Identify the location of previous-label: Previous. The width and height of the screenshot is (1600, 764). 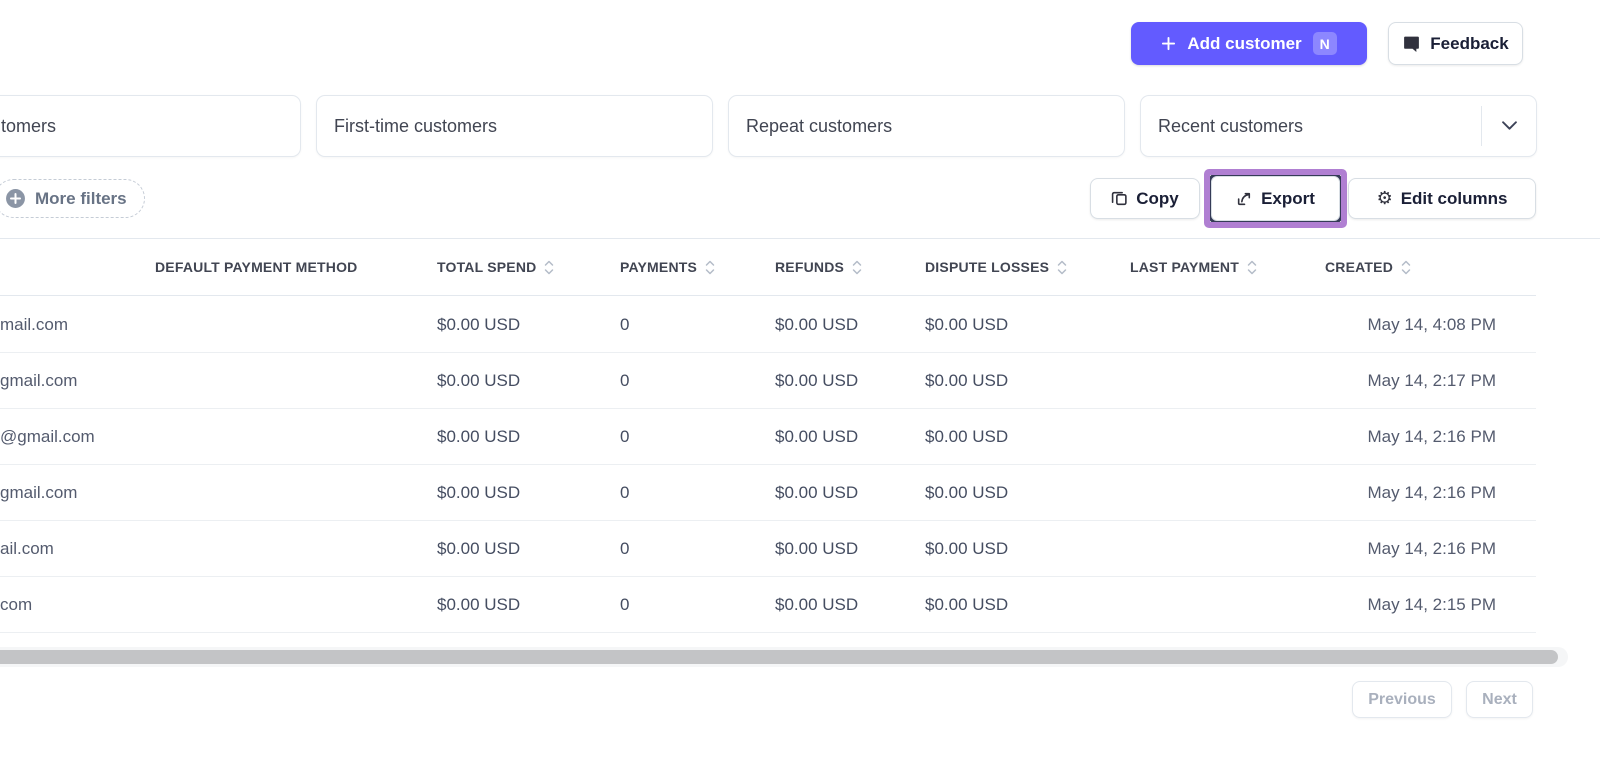
(1402, 699).